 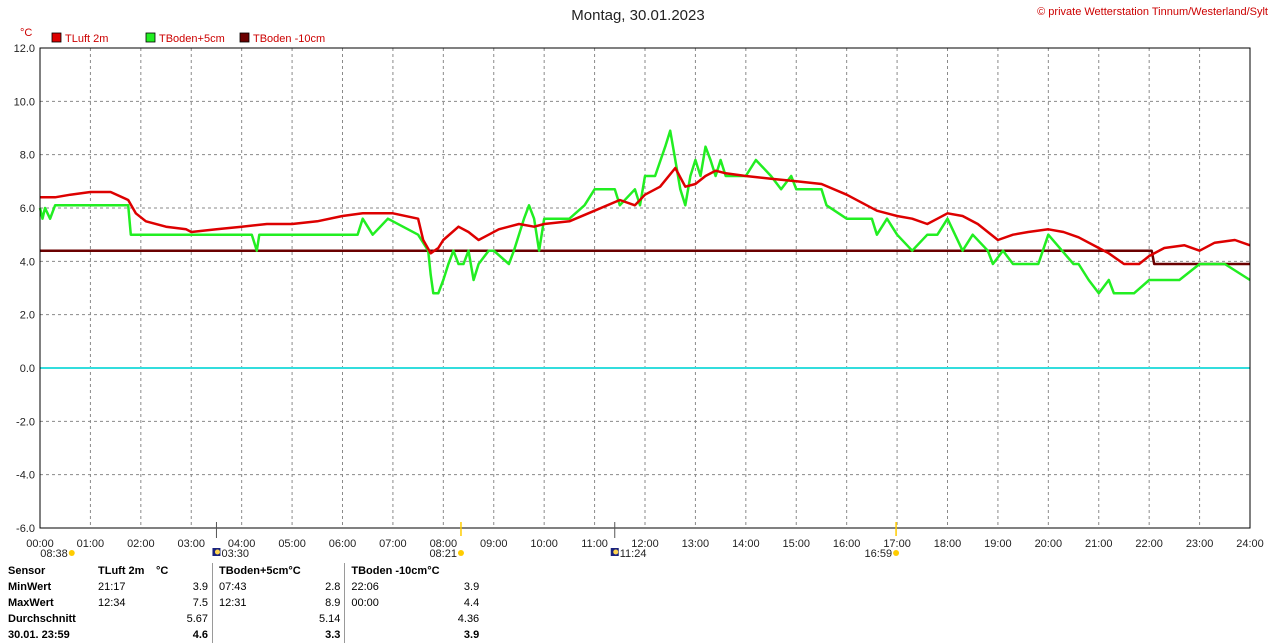 What do you see at coordinates (594, 544) in the screenshot?
I see `x-tick-label: 11:00` at bounding box center [594, 544].